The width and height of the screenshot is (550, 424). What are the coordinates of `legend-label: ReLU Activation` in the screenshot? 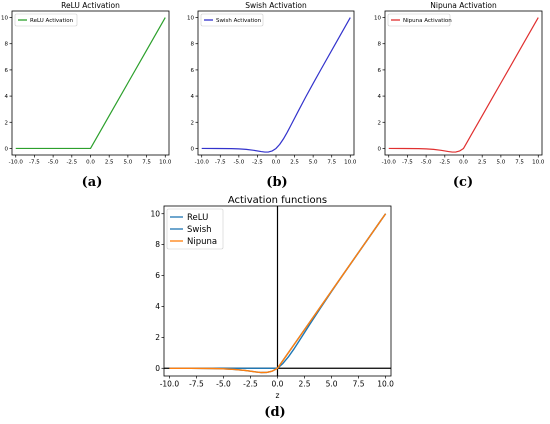 It's located at (52, 21).